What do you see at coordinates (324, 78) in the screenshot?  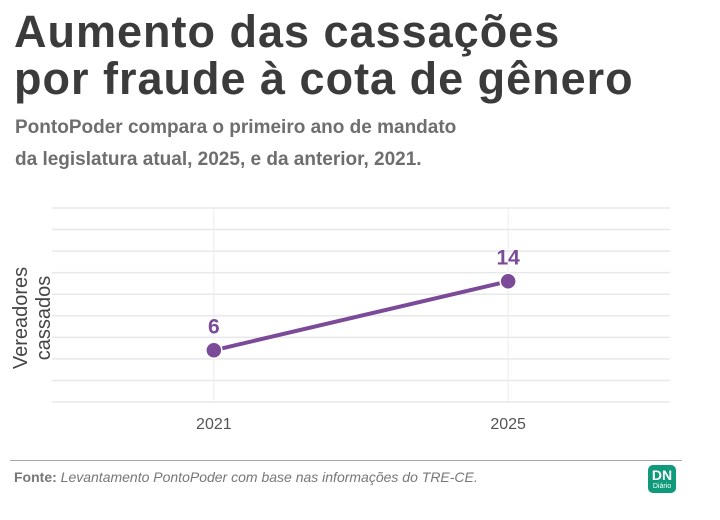 I see `title-line-2: por fraude à cota de gênero` at bounding box center [324, 78].